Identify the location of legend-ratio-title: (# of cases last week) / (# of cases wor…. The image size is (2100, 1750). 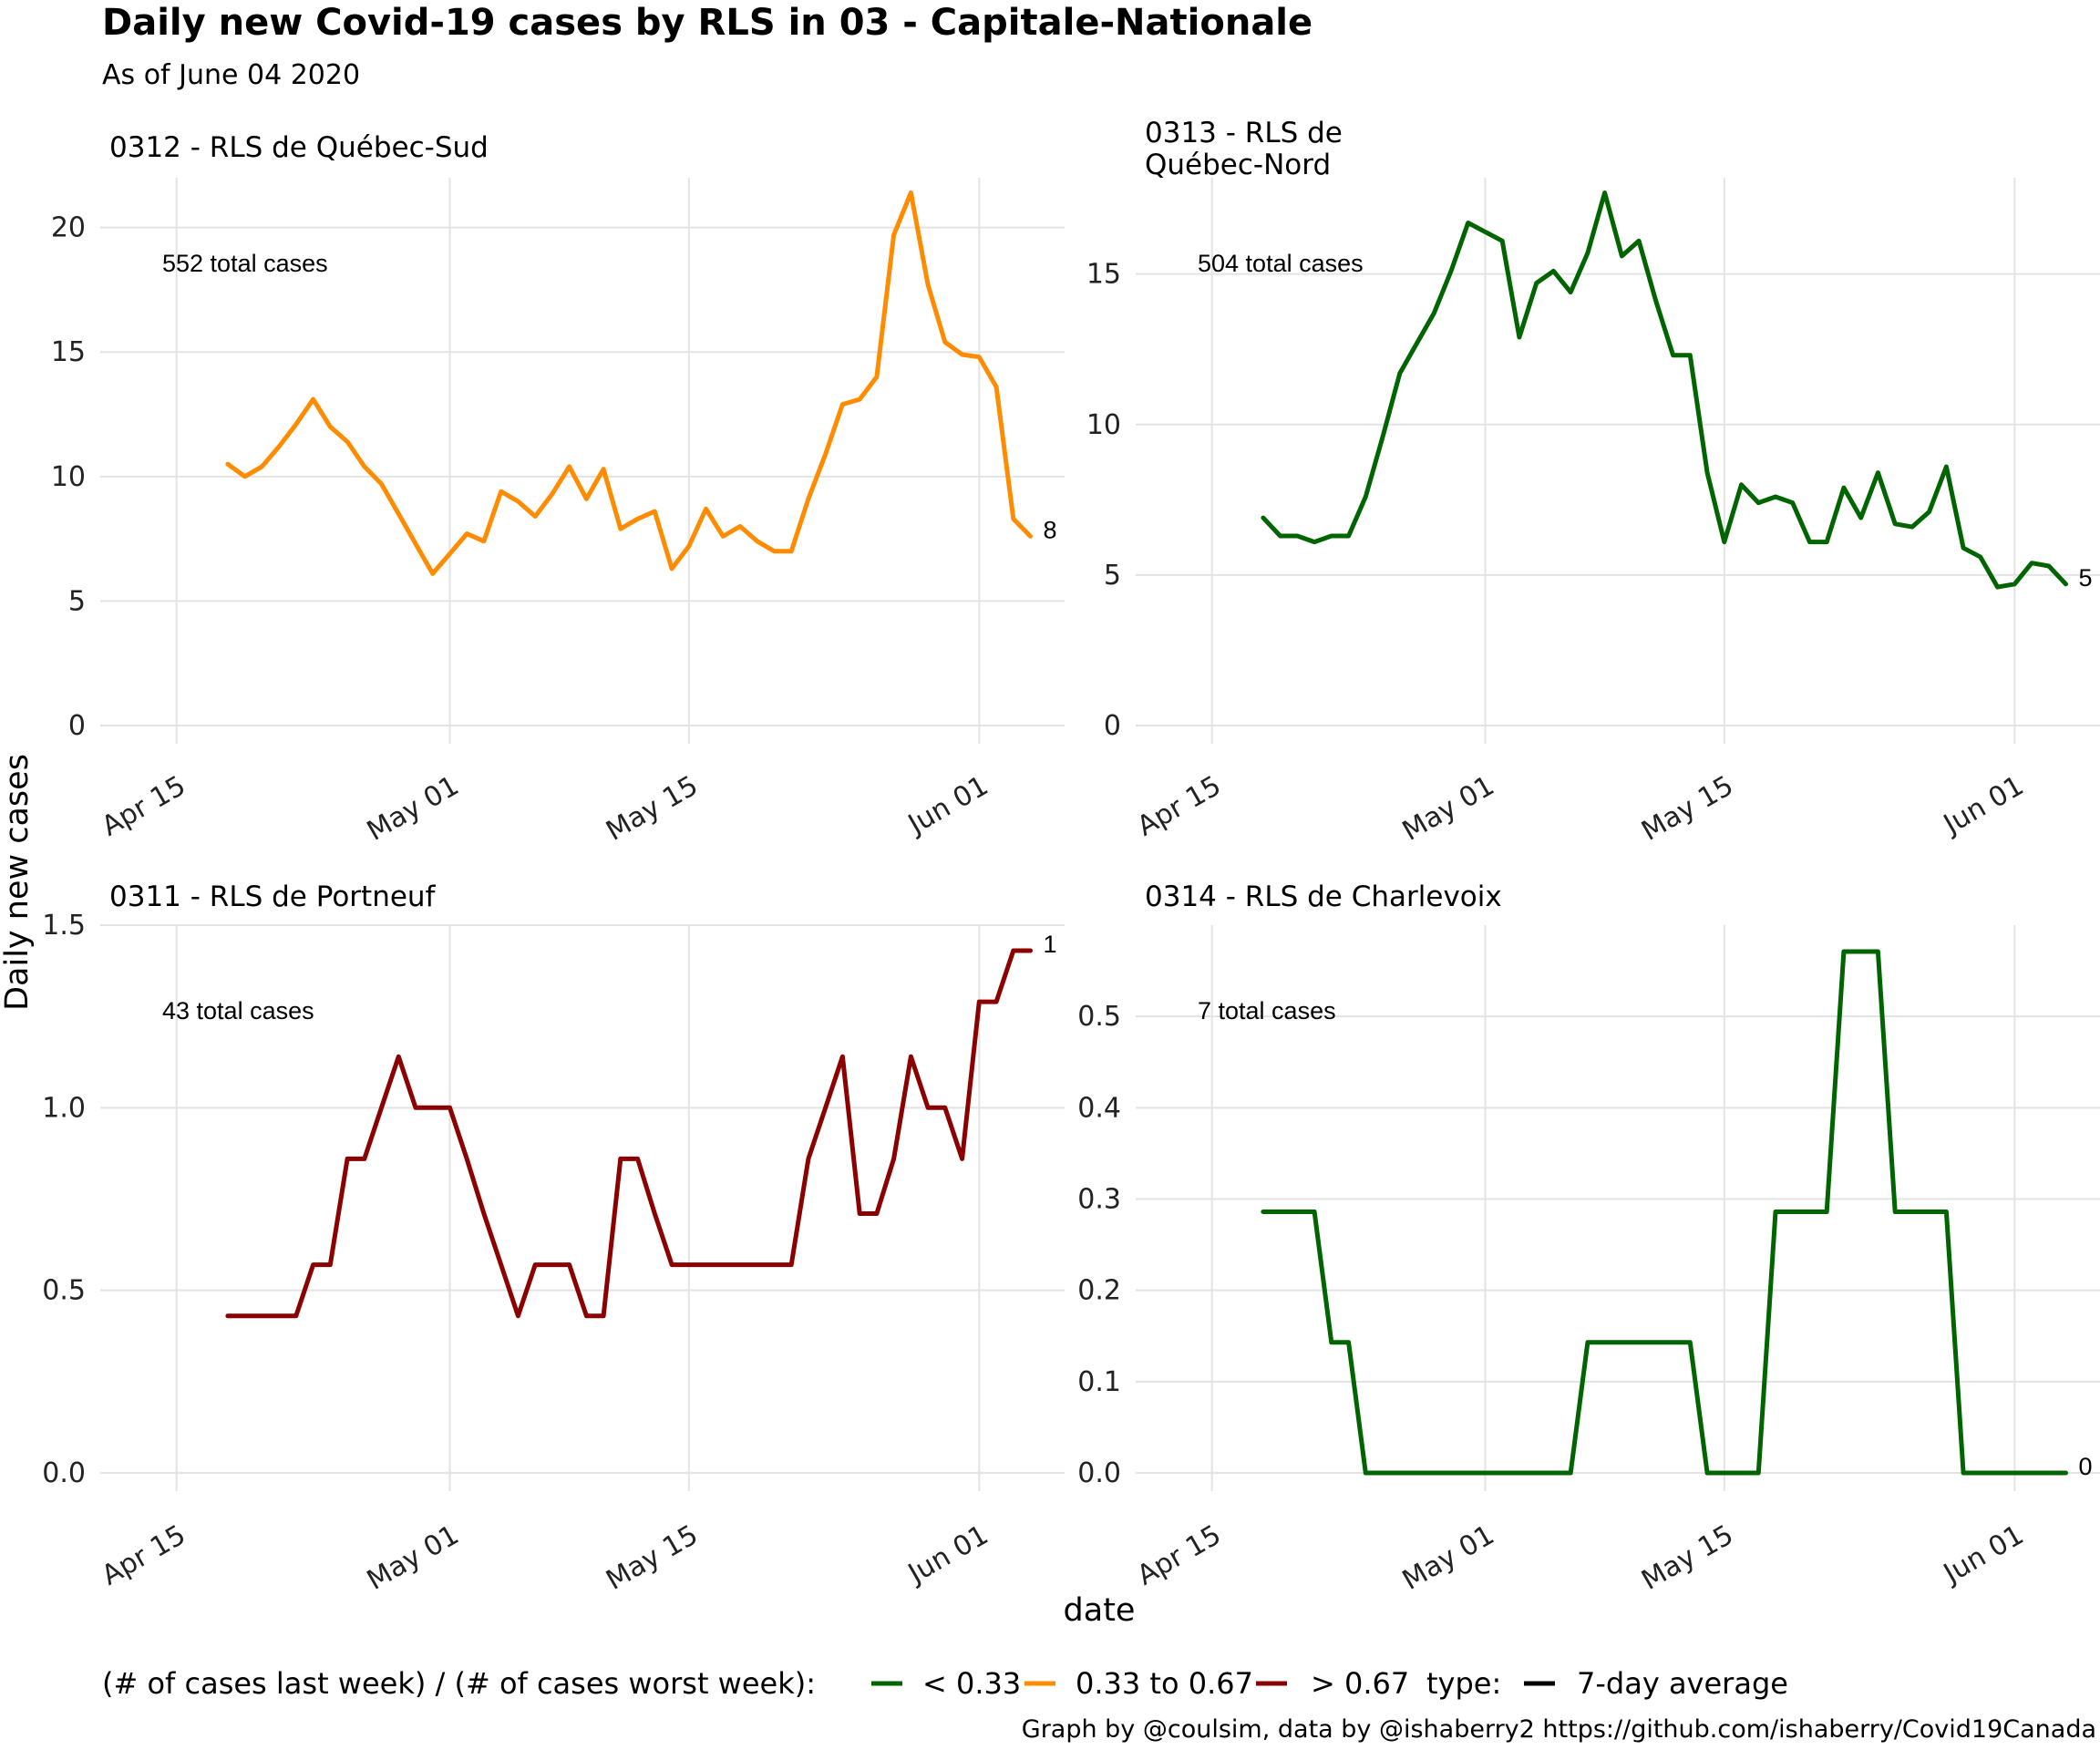
(459, 1684).